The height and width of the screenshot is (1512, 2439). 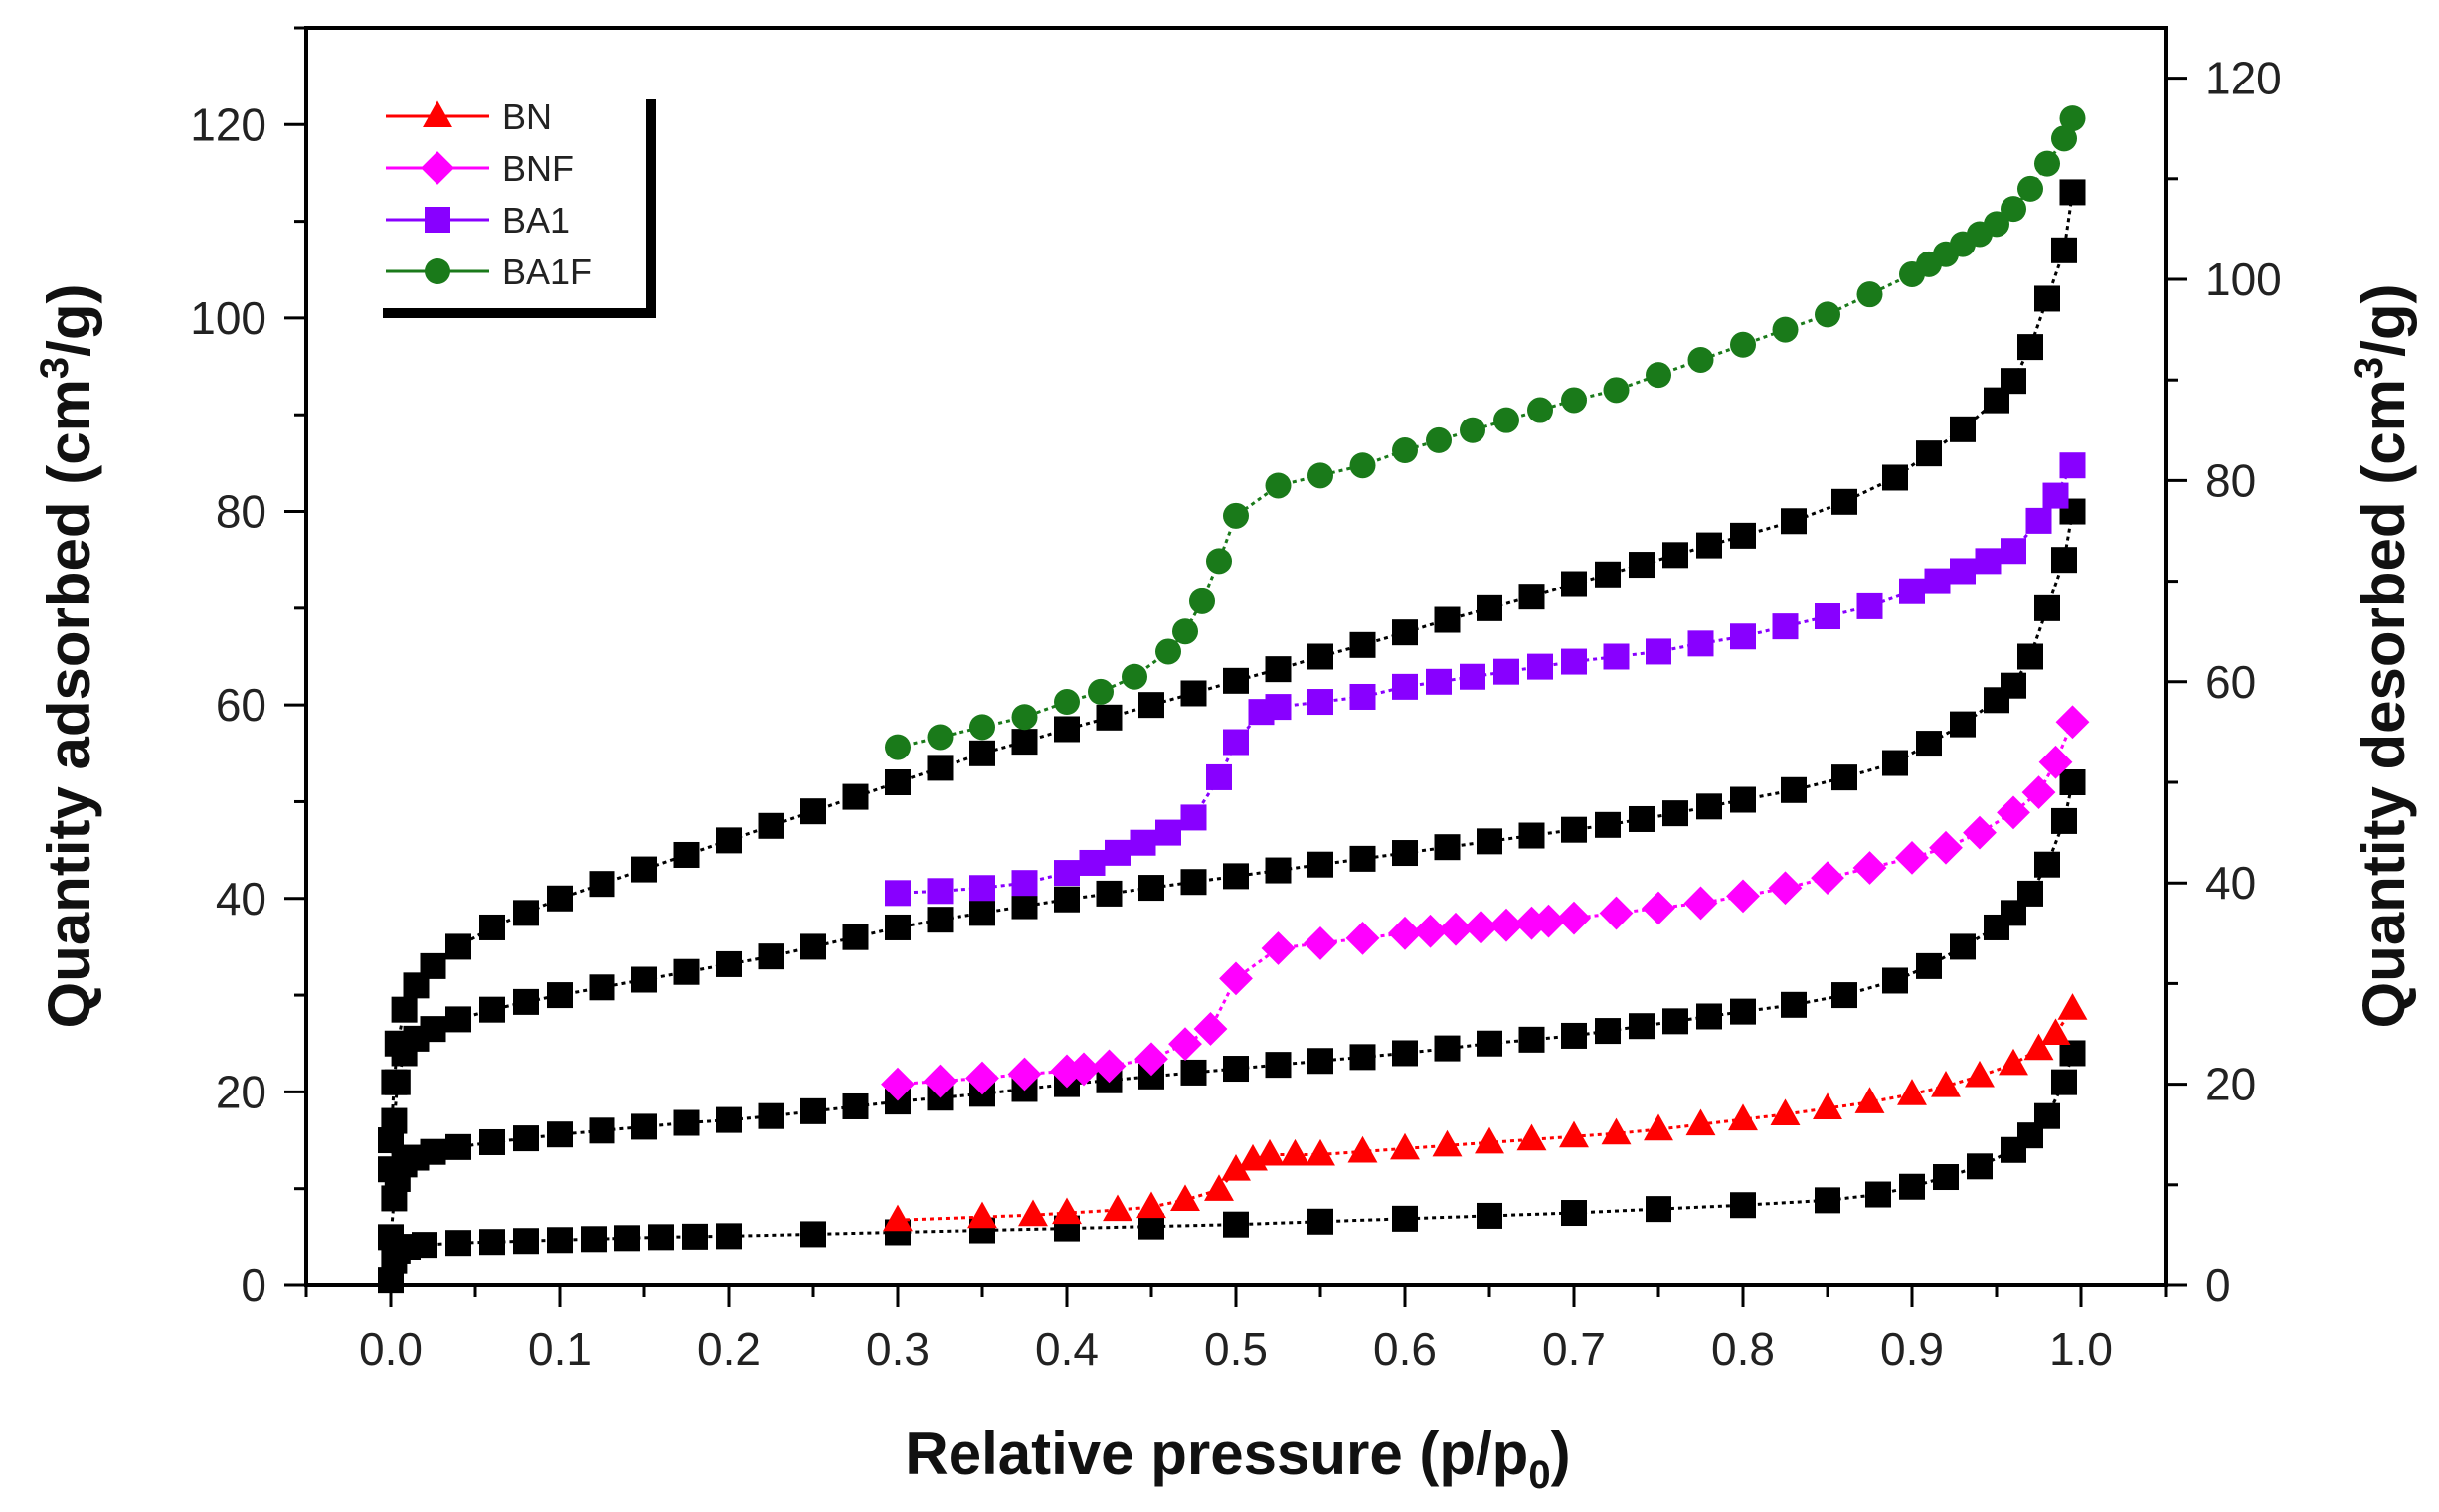 What do you see at coordinates (538, 168) in the screenshot?
I see `legend-label: BNF` at bounding box center [538, 168].